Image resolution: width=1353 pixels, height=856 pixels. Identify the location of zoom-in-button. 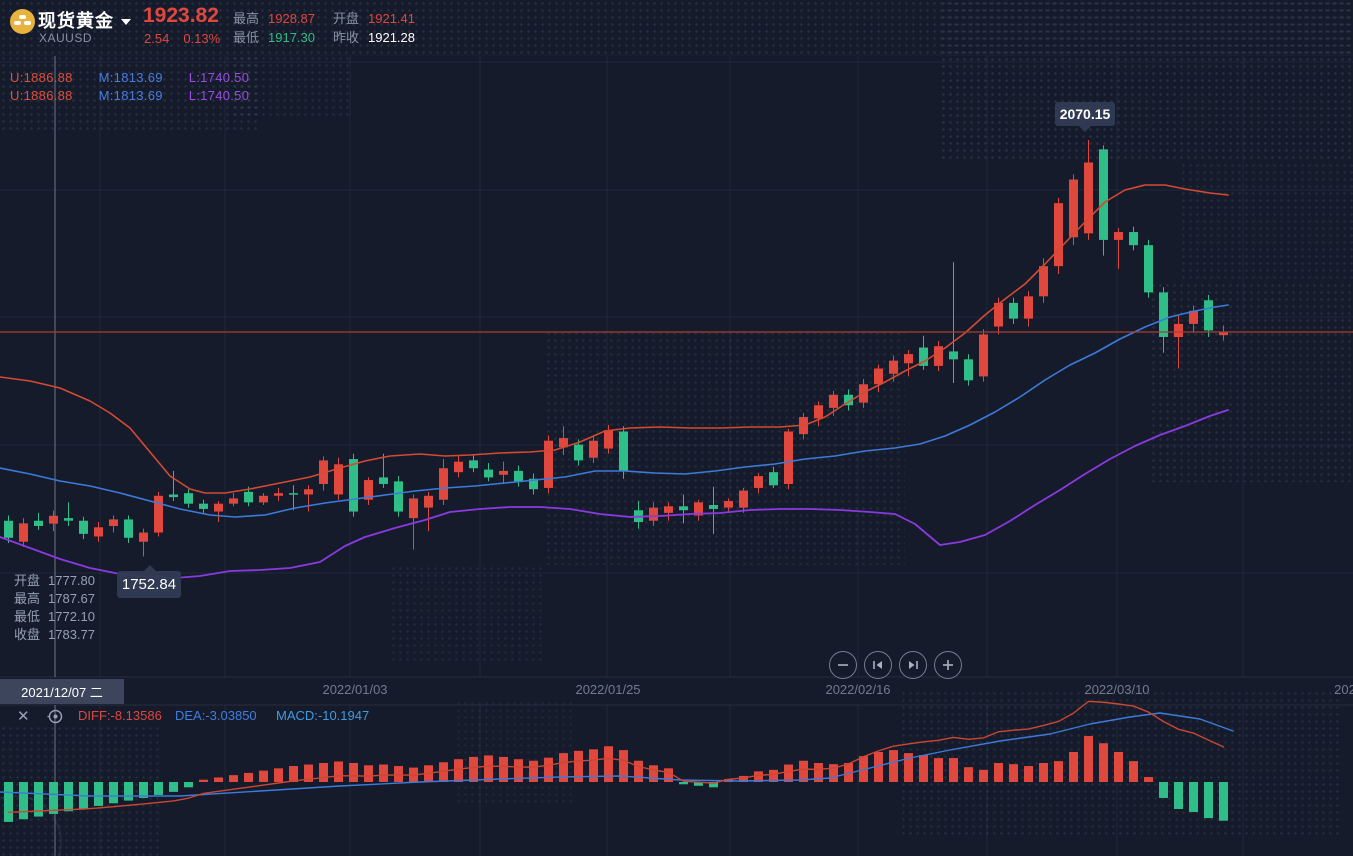
(948, 665).